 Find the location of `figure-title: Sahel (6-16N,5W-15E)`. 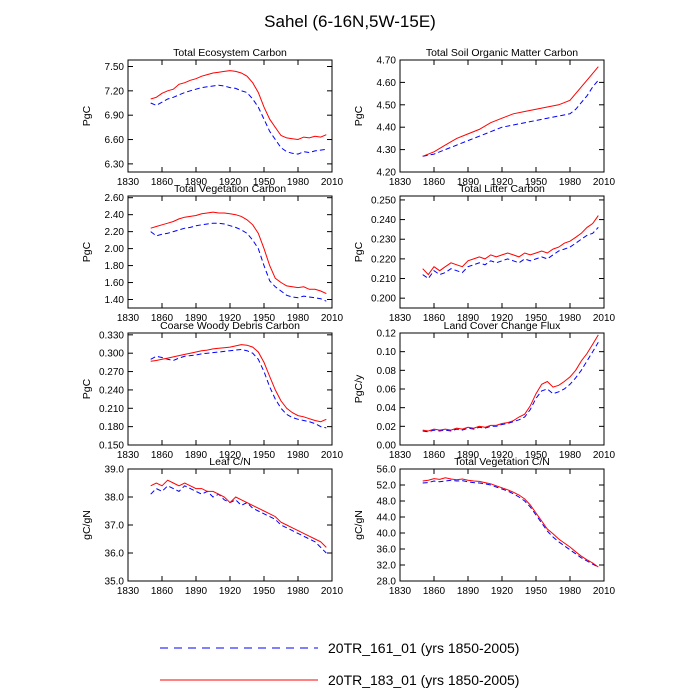

figure-title: Sahel (6-16N,5W-15E) is located at coordinates (350, 21).